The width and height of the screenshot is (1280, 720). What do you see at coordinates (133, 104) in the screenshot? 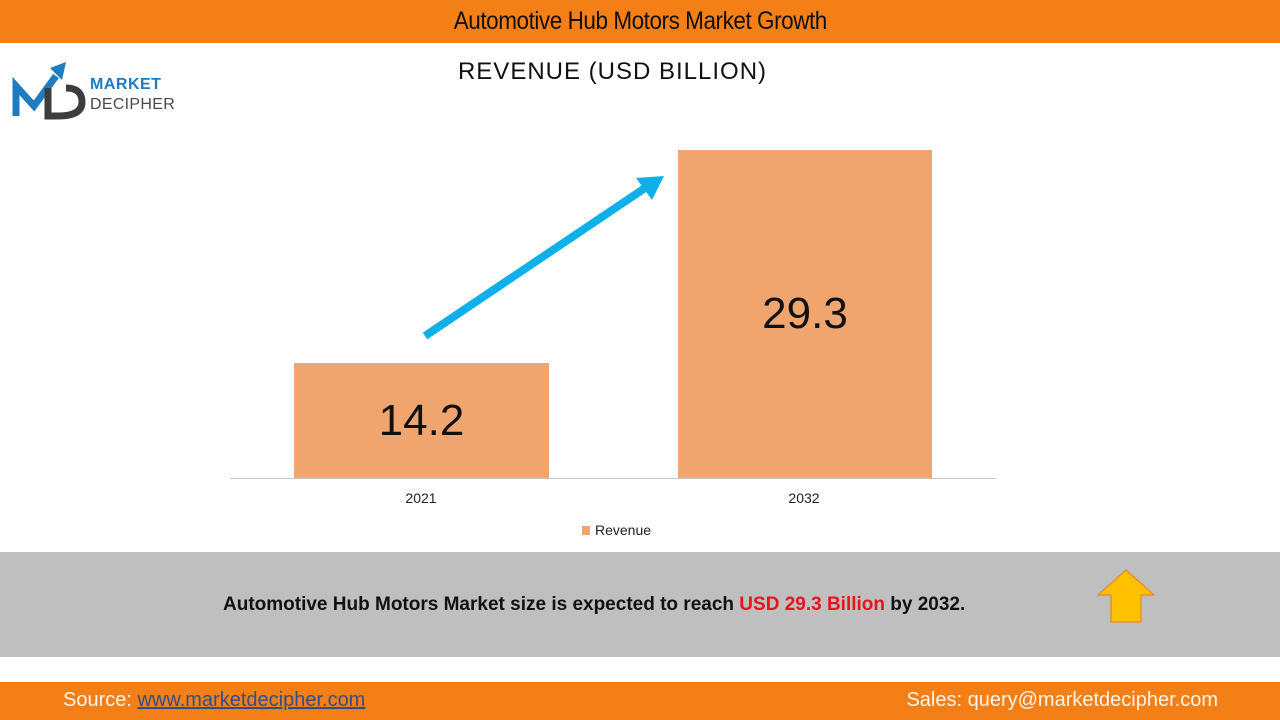
I see `logo-text-decipher: DECIPHER` at bounding box center [133, 104].